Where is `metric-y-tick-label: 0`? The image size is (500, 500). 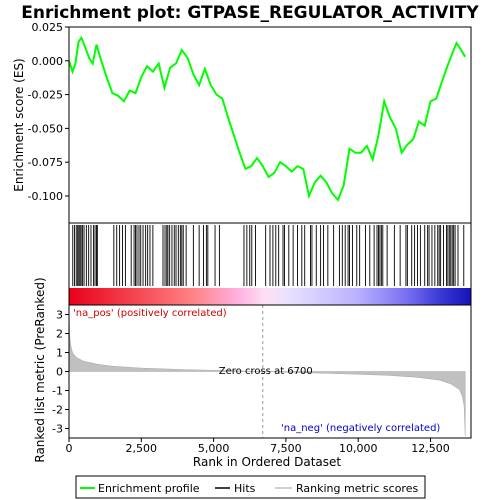 metric-y-tick-label: 0 is located at coordinates (59, 372).